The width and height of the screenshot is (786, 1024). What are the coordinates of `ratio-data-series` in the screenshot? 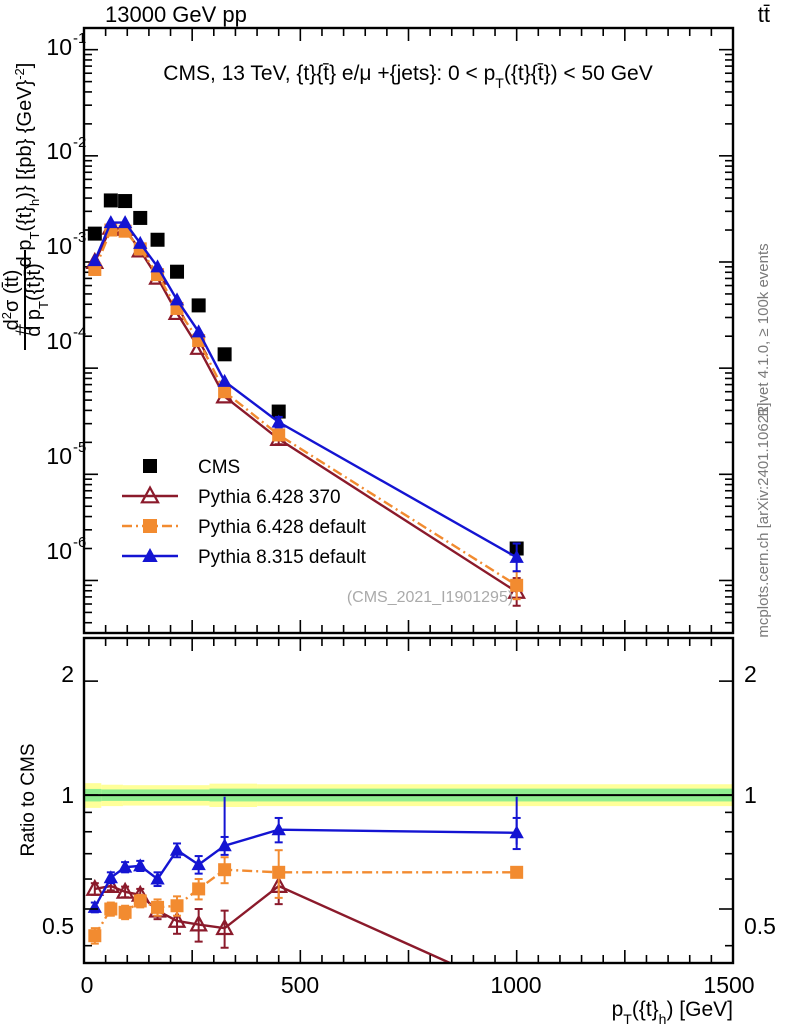 It's located at (304, 879).